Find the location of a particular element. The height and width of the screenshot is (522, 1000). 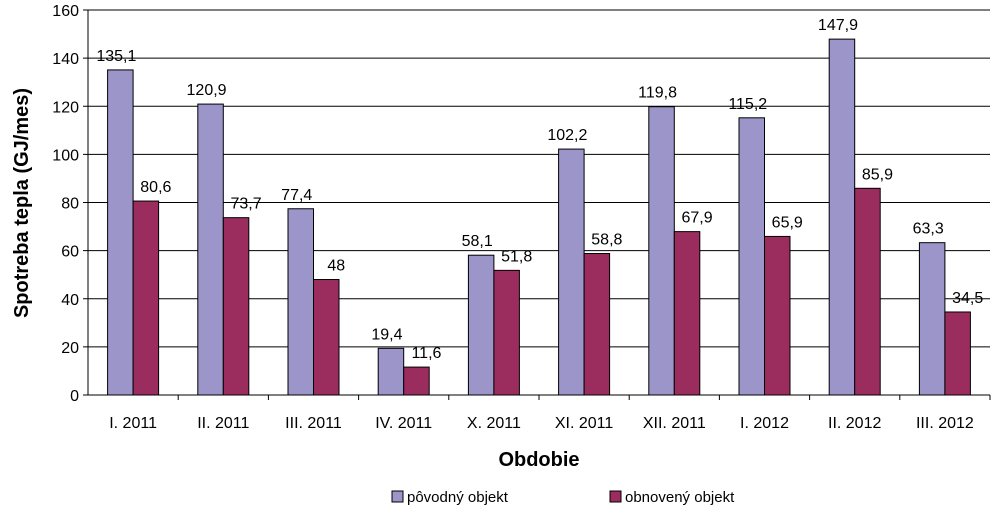

data-label: 51,8 is located at coordinates (516, 256).